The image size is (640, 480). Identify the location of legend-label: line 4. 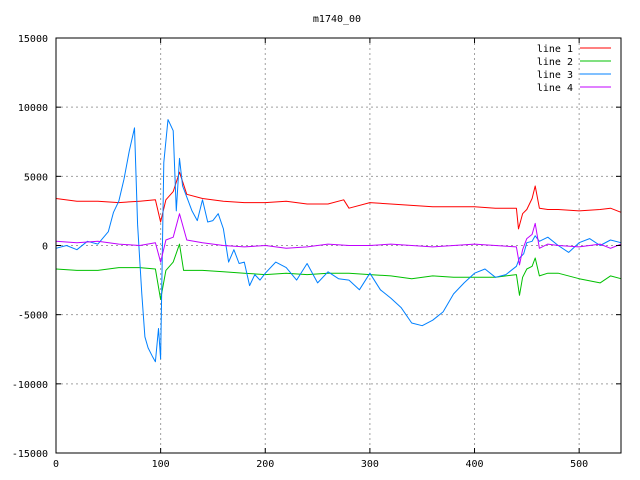
(555, 88).